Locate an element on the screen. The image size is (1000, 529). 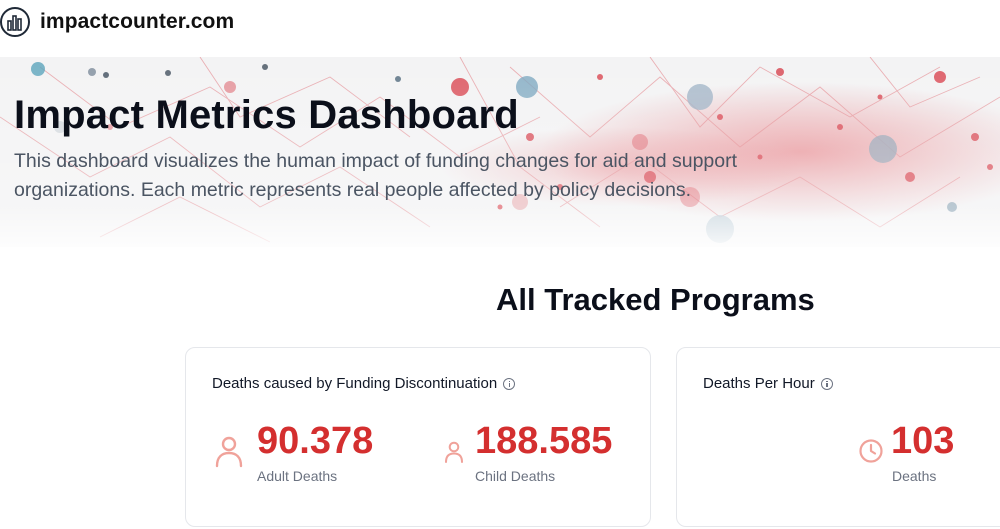
adult-deaths-value: 90.378 is located at coordinates (315, 441).